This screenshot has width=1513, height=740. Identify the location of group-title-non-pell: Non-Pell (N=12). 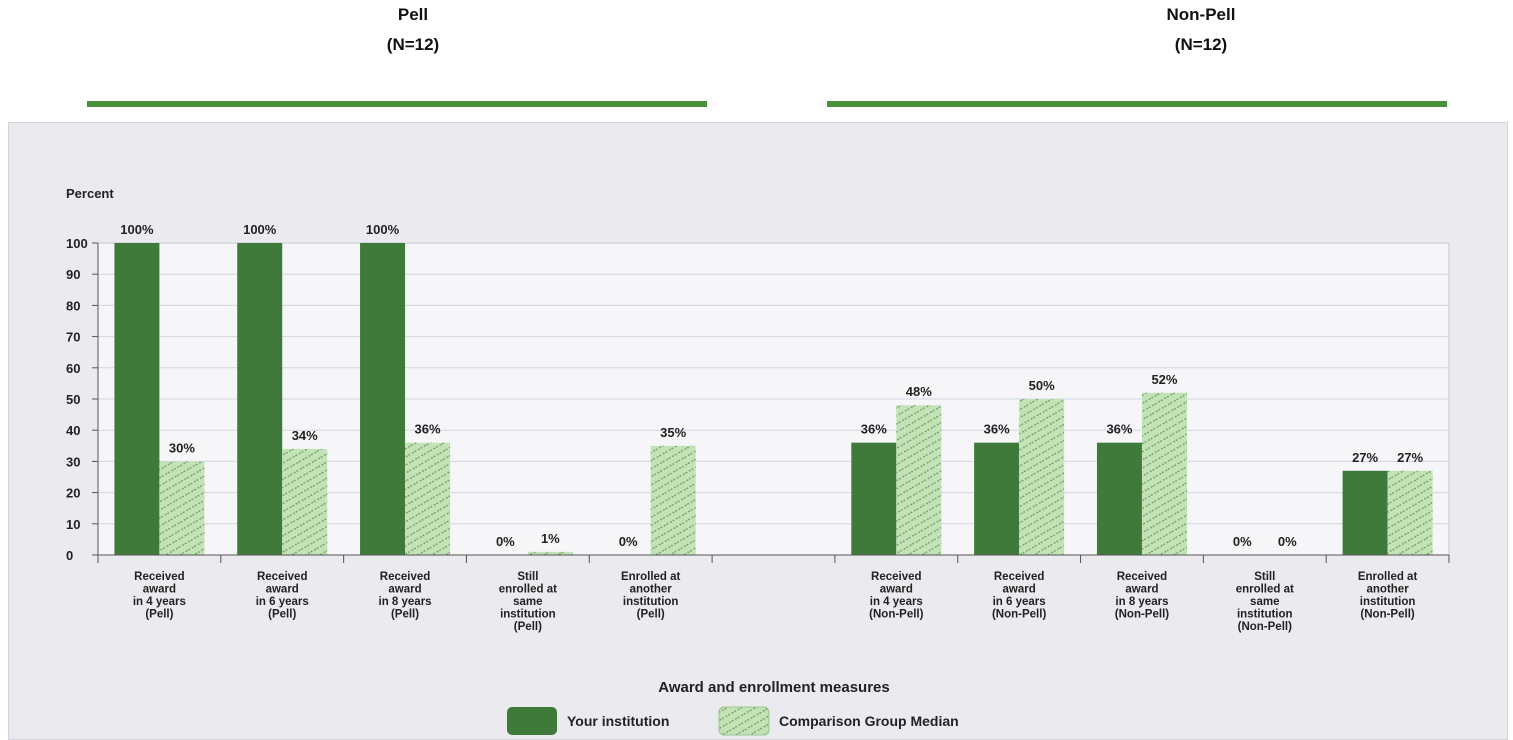
(1201, 30).